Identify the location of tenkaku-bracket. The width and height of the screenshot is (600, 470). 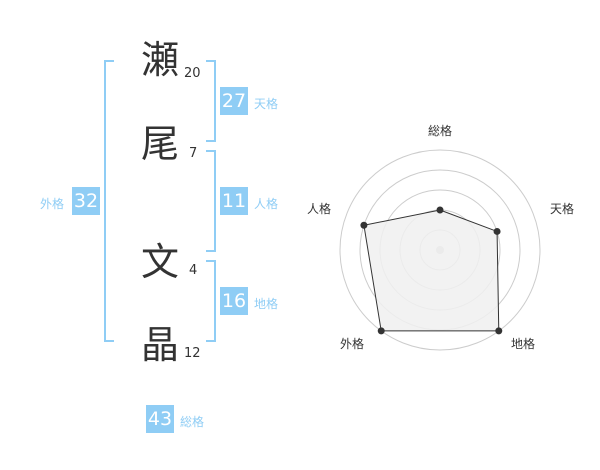
(211, 101).